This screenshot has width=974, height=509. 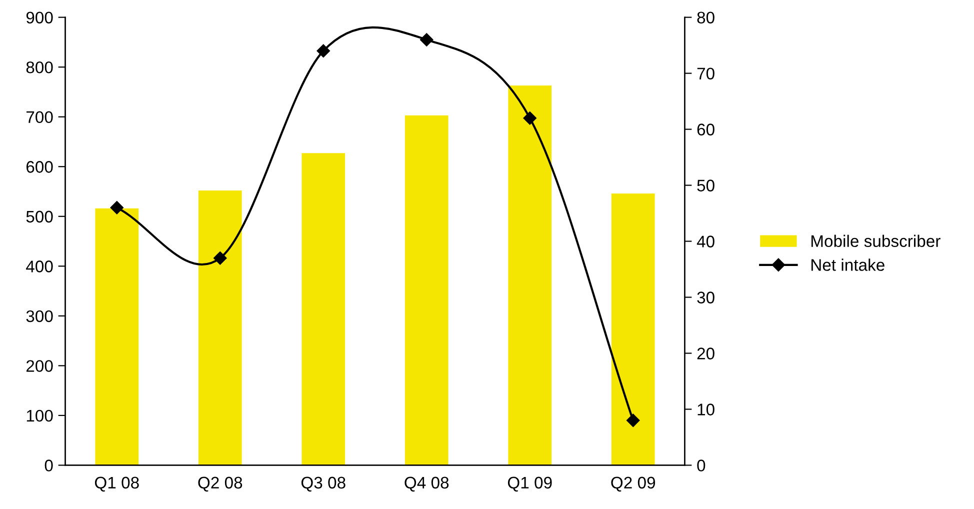 What do you see at coordinates (39, 167) in the screenshot?
I see `y-tick-label: 600` at bounding box center [39, 167].